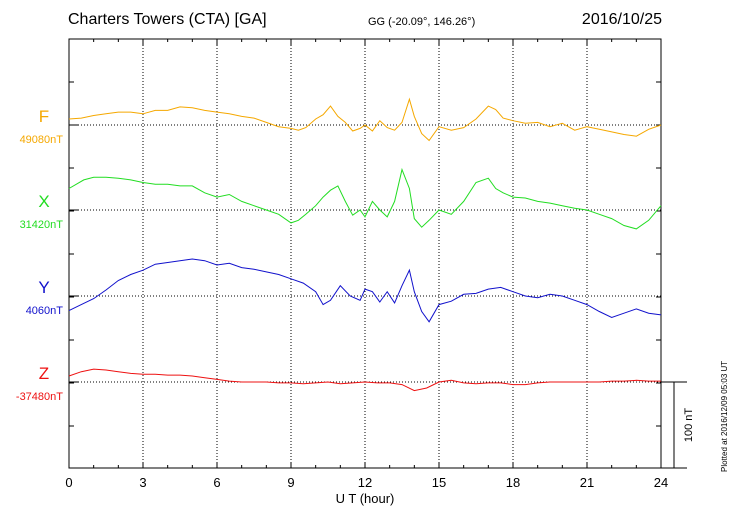 Image resolution: width=730 pixels, height=520 pixels. What do you see at coordinates (439, 482) in the screenshot?
I see `x-tick-label: 15` at bounding box center [439, 482].